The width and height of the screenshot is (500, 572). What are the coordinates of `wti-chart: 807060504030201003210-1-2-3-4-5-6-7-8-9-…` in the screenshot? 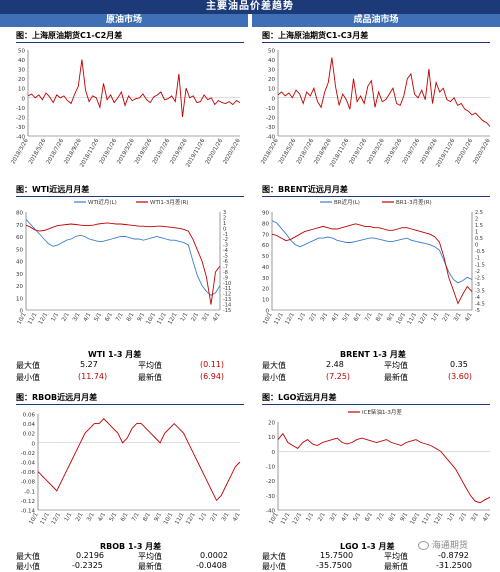 It's located at (123, 262).